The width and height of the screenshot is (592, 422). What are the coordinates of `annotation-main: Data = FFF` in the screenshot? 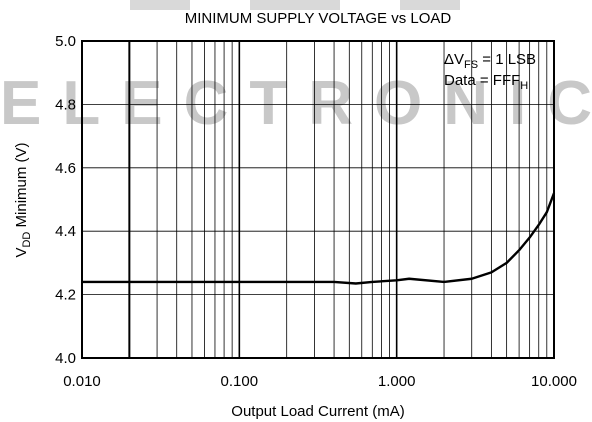 It's located at (482, 80).